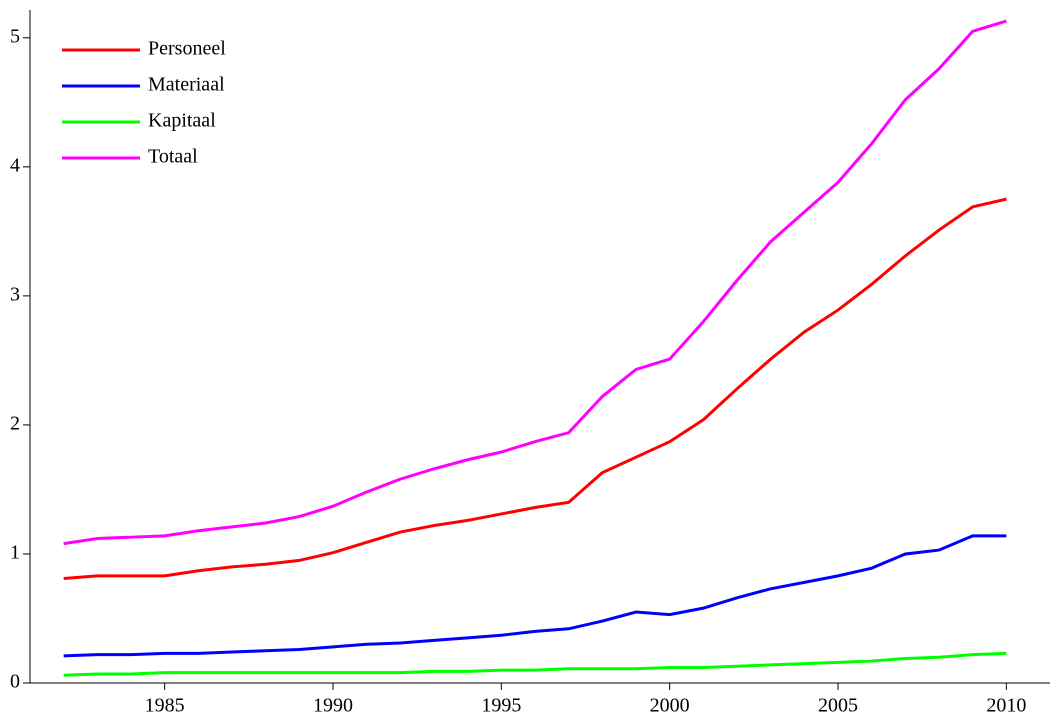  Describe the element at coordinates (15, 682) in the screenshot. I see `y-tick-label: 0` at that location.